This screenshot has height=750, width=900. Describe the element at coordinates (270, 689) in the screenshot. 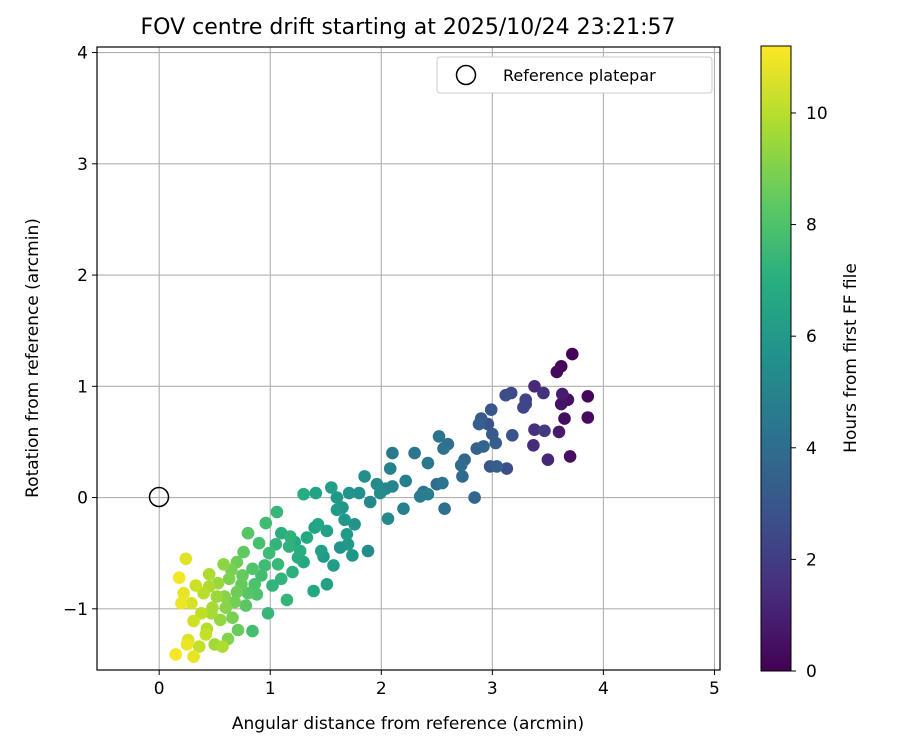

I see `x-tick-label: 1` at that location.